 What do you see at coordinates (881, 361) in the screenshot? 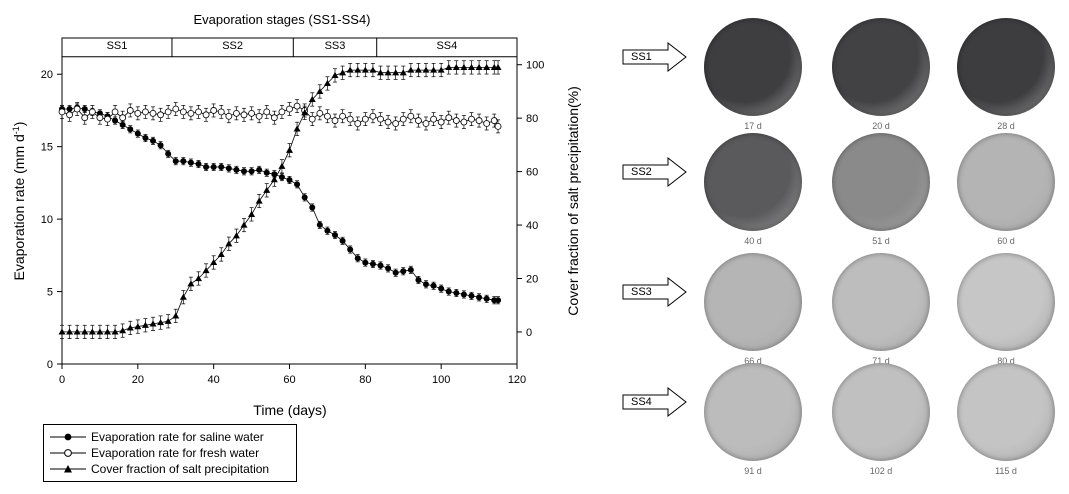
I see `photo-day-label: 71 d` at bounding box center [881, 361].